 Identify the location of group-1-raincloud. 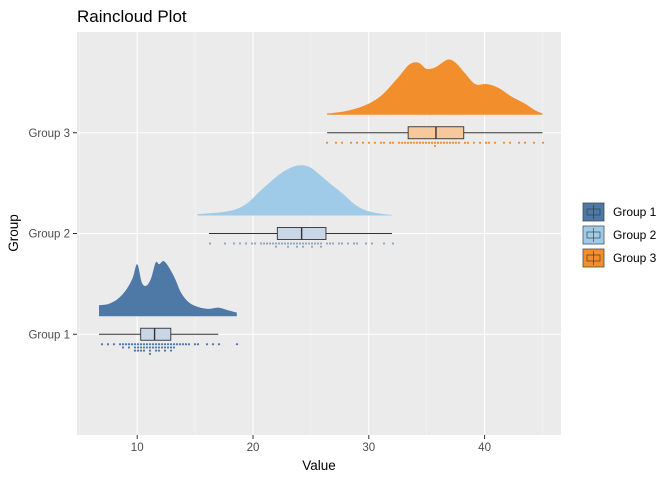
(169, 308).